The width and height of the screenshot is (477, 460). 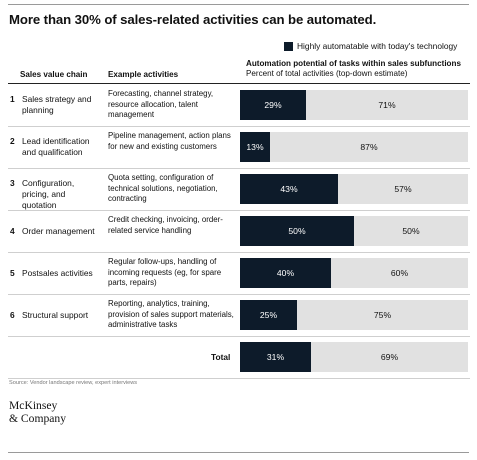 I want to click on bar-remaining-value: 57%, so click(x=403, y=189).